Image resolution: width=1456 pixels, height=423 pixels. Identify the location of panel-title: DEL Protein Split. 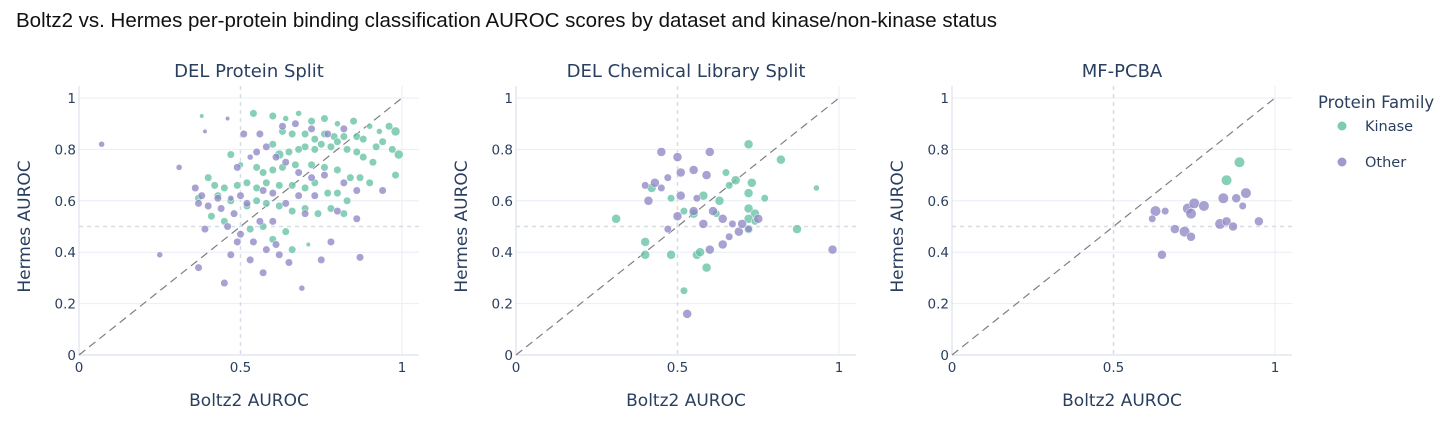
(249, 71).